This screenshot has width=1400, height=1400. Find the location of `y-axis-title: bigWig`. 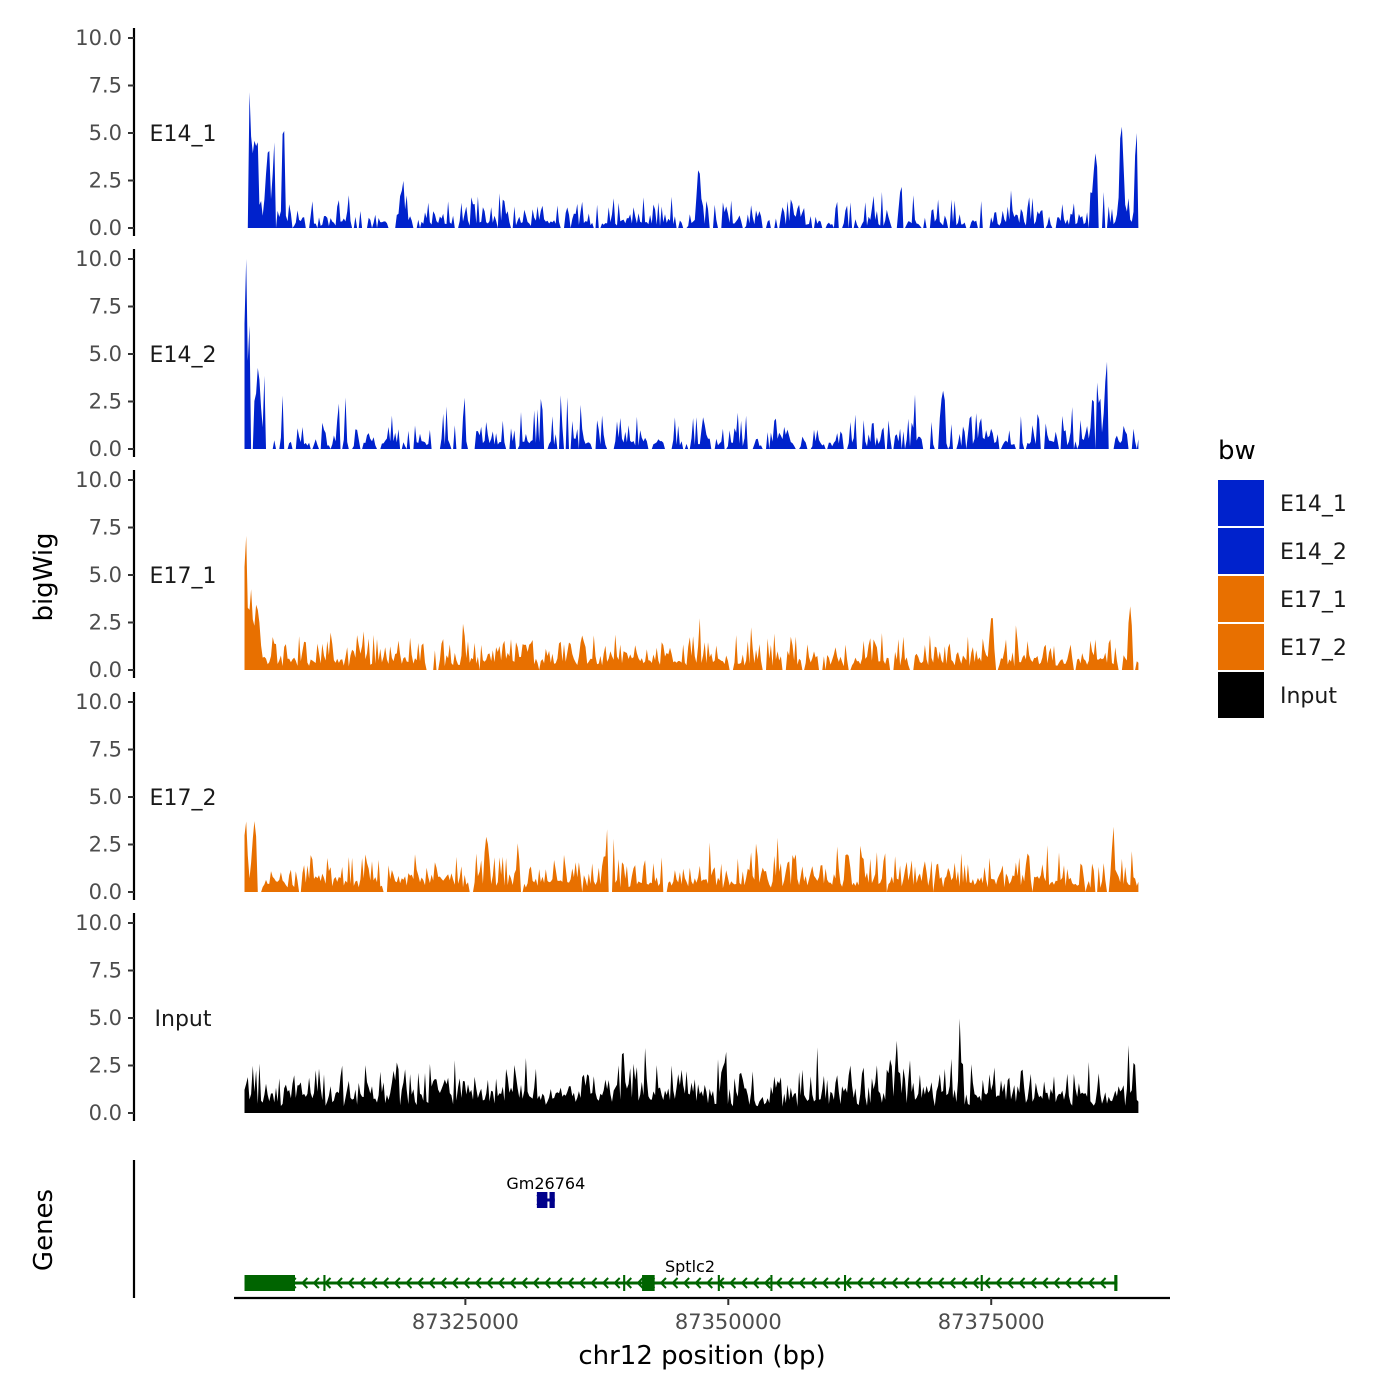

y-axis-title: bigWig is located at coordinates (44, 576).